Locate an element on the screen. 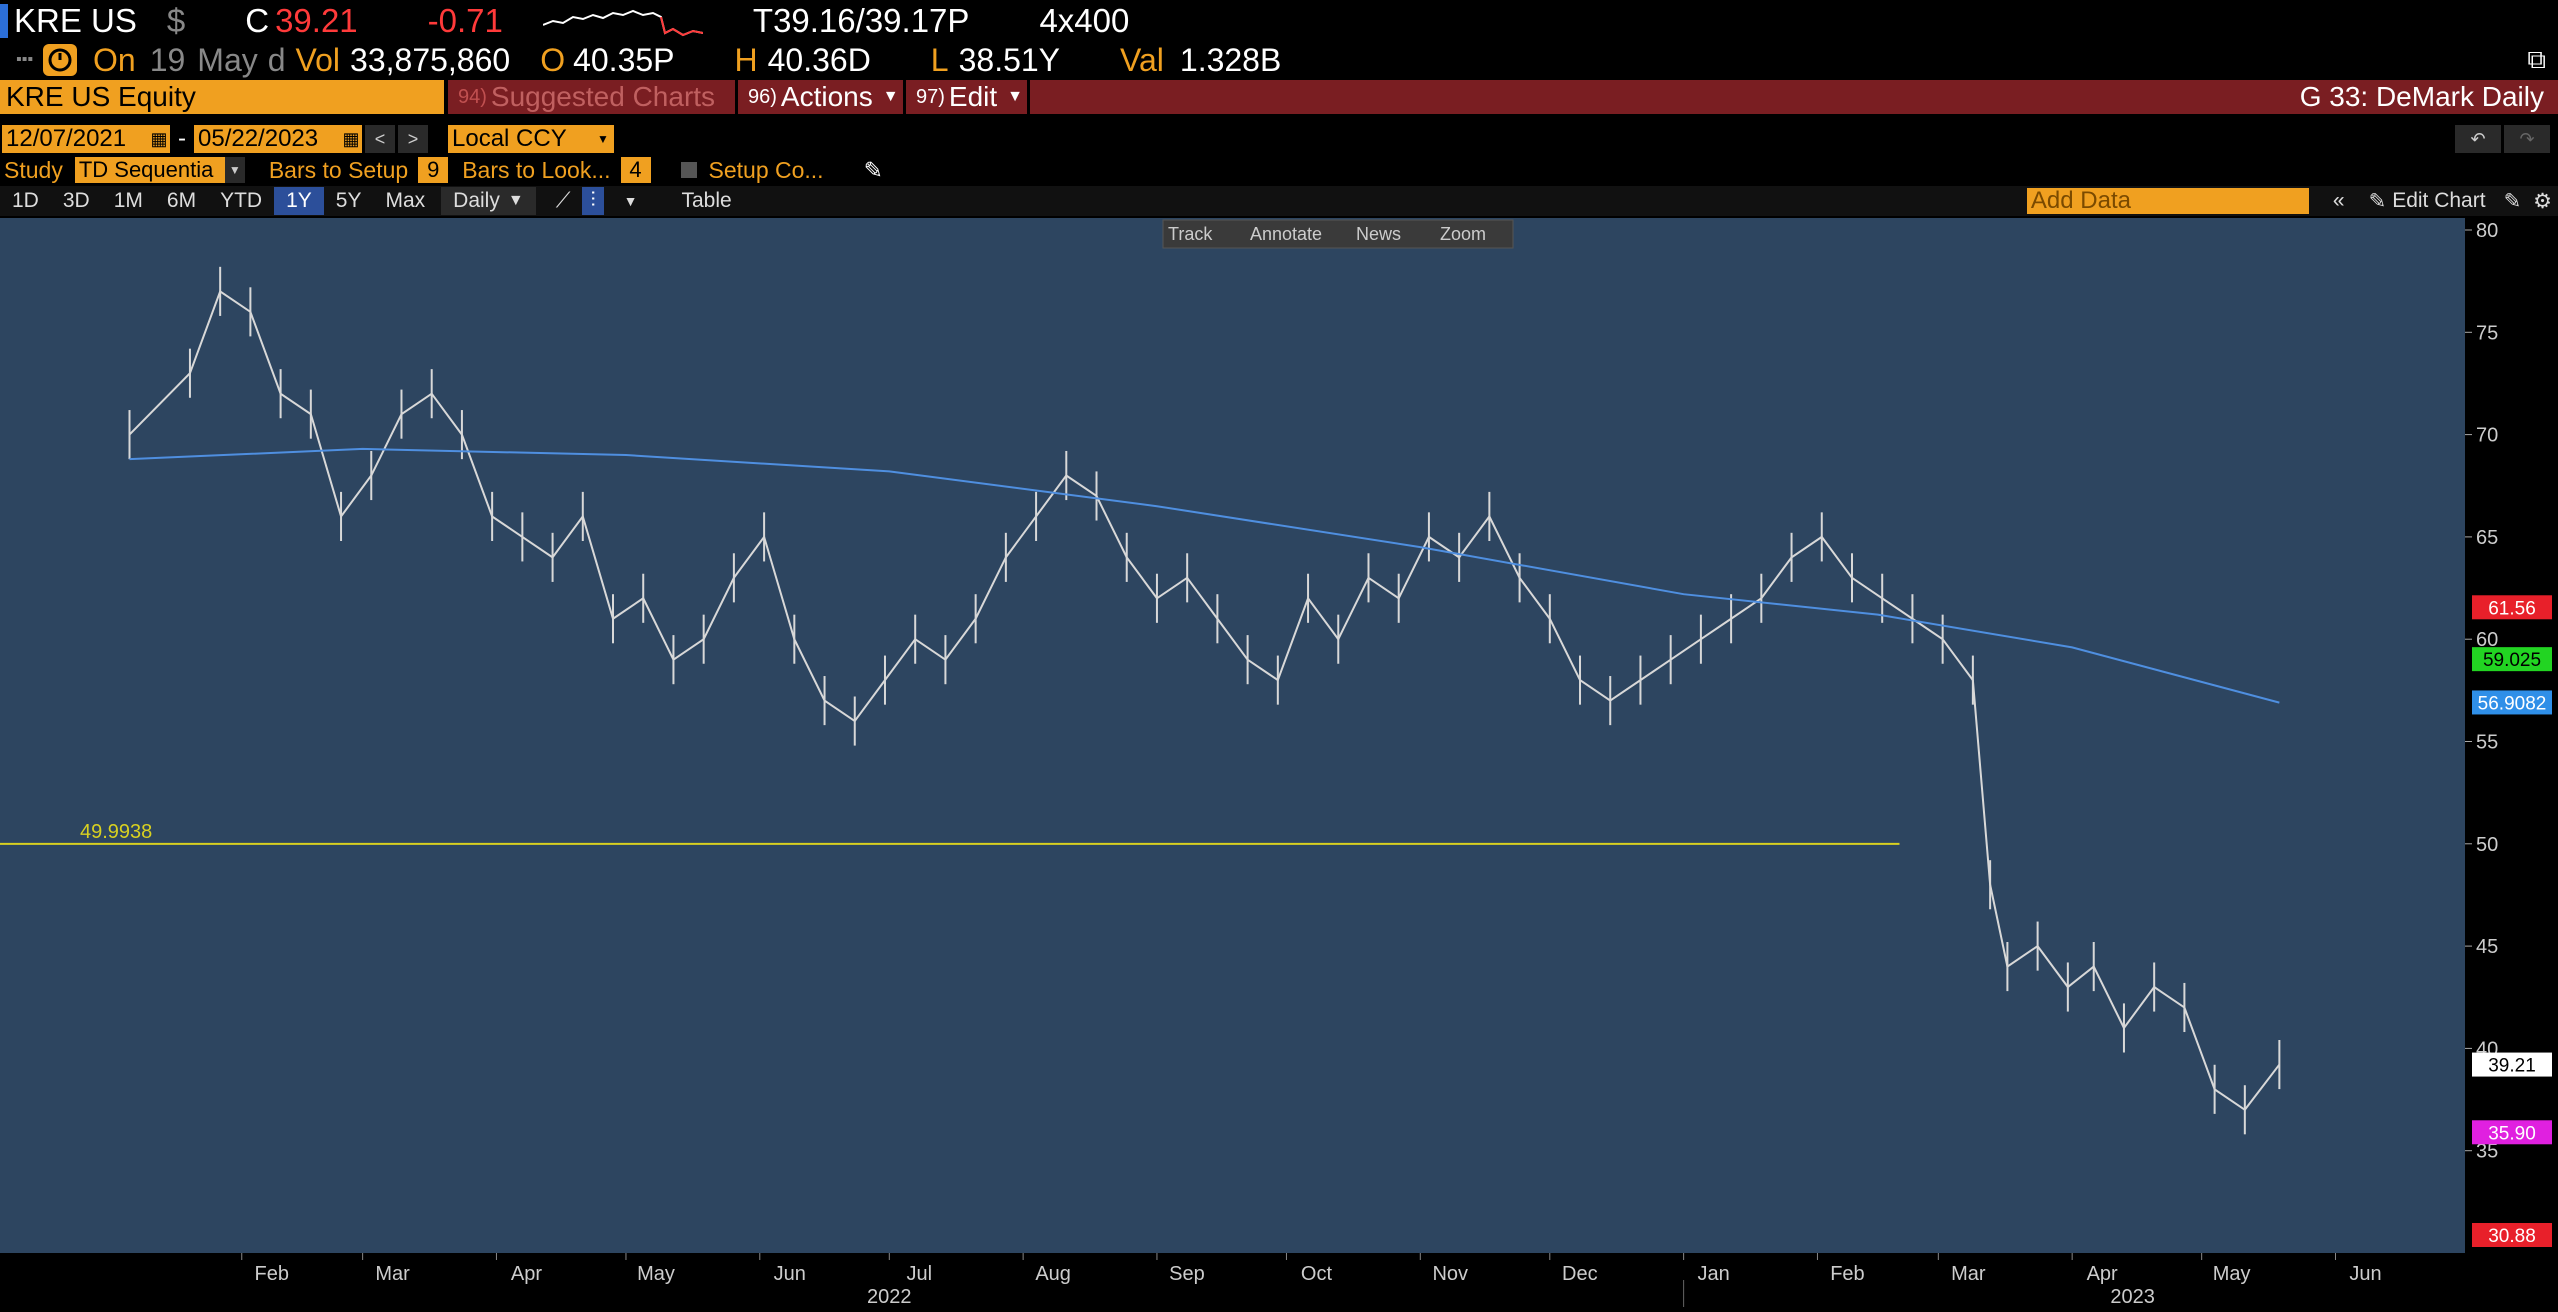 Image resolution: width=2558 pixels, height=1312 pixels. prev-arrow-icon: < is located at coordinates (380, 139).